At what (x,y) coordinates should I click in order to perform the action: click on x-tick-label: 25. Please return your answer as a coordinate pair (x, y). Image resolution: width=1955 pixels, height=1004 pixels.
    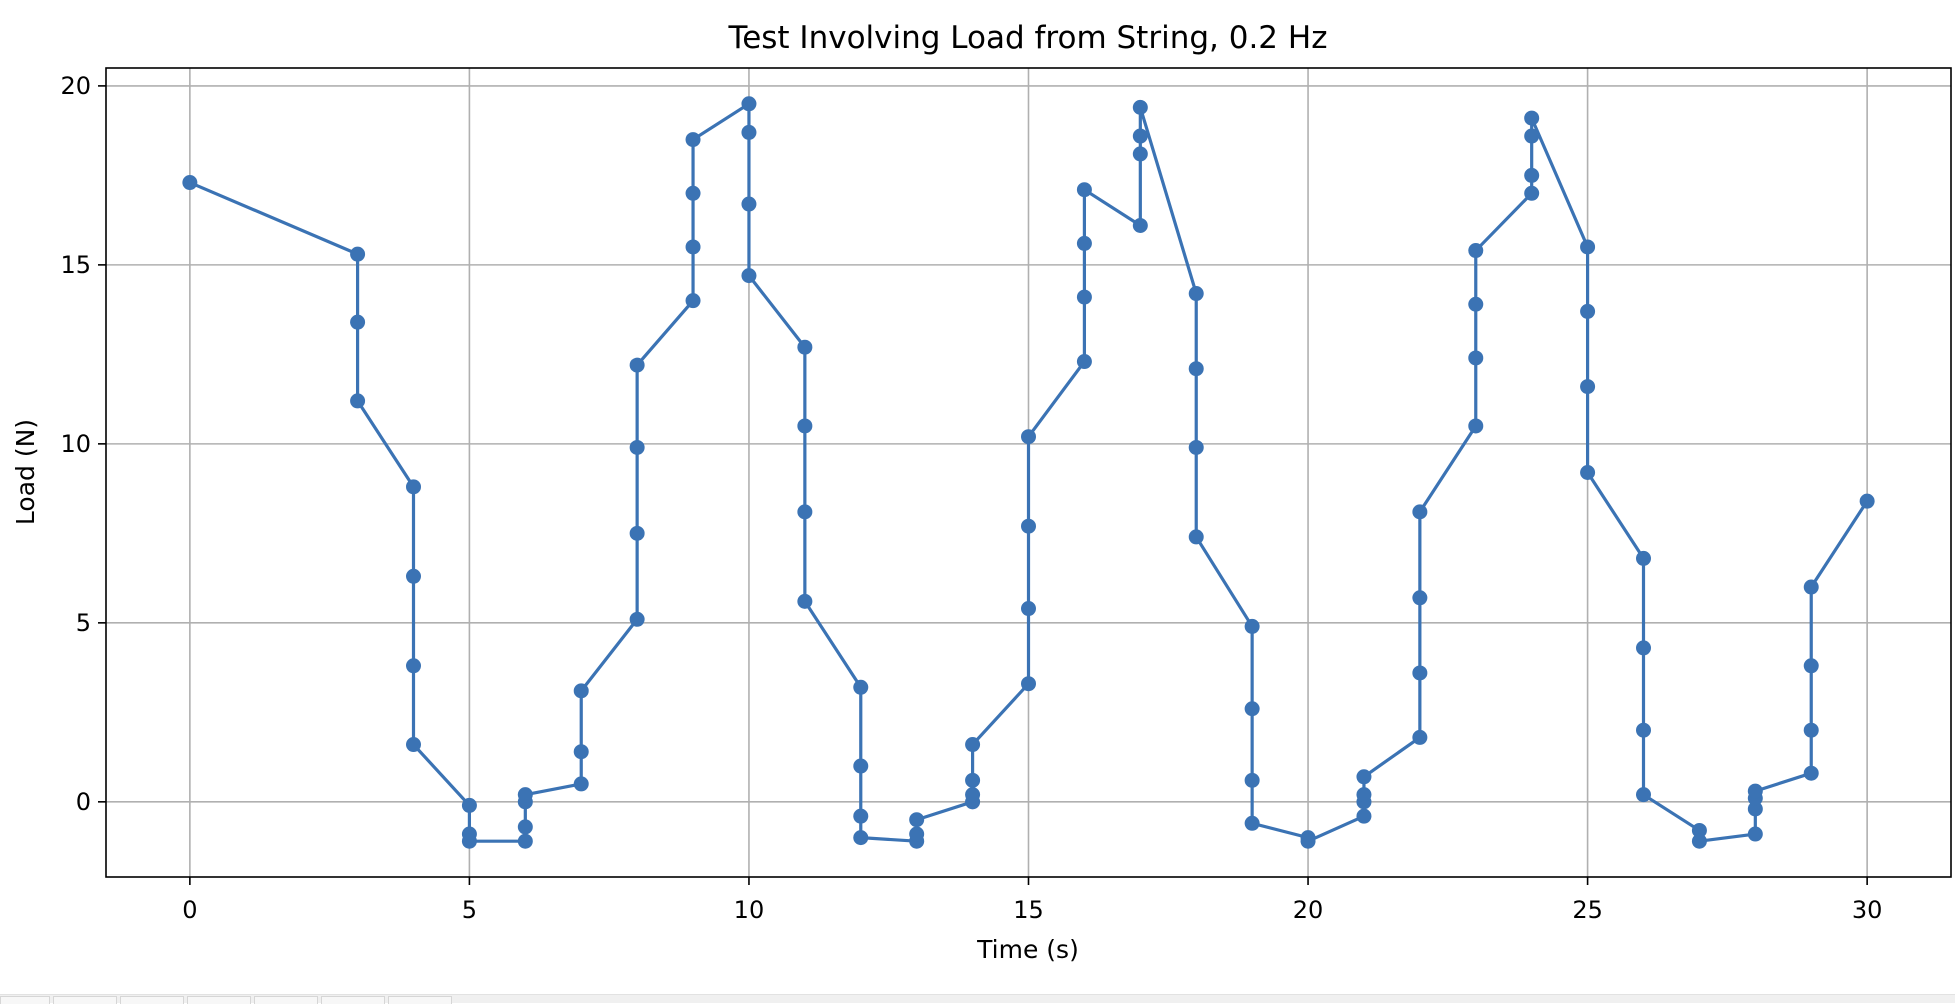
    Looking at the image, I should click on (1587, 910).